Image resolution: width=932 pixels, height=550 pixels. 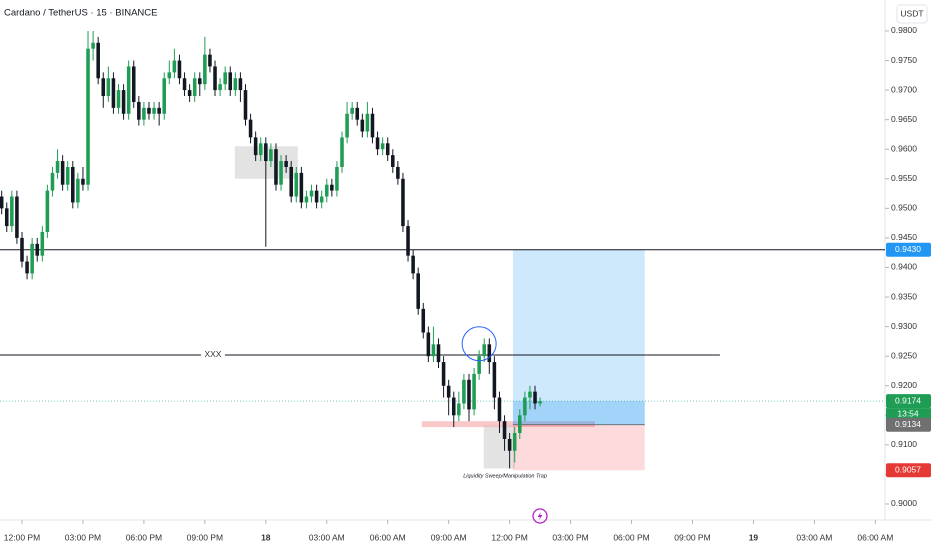 I want to click on currency: USDT, so click(x=911, y=13).